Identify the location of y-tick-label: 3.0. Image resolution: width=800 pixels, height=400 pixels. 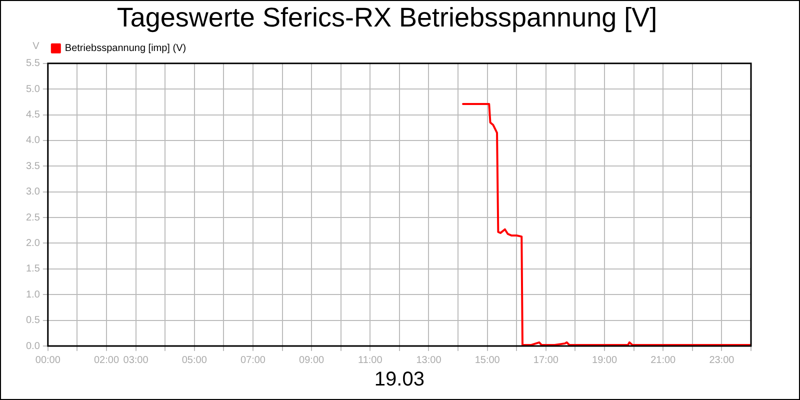
(33, 192).